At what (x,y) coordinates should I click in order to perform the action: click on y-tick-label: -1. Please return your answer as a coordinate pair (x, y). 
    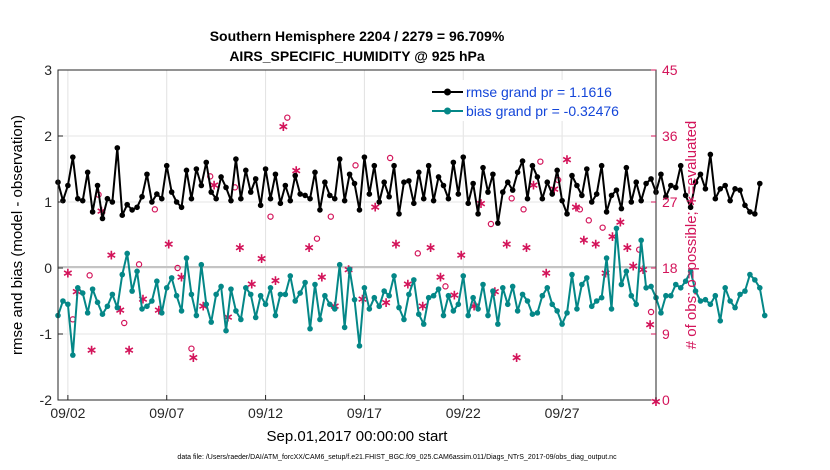
    Looking at the image, I should click on (46, 334).